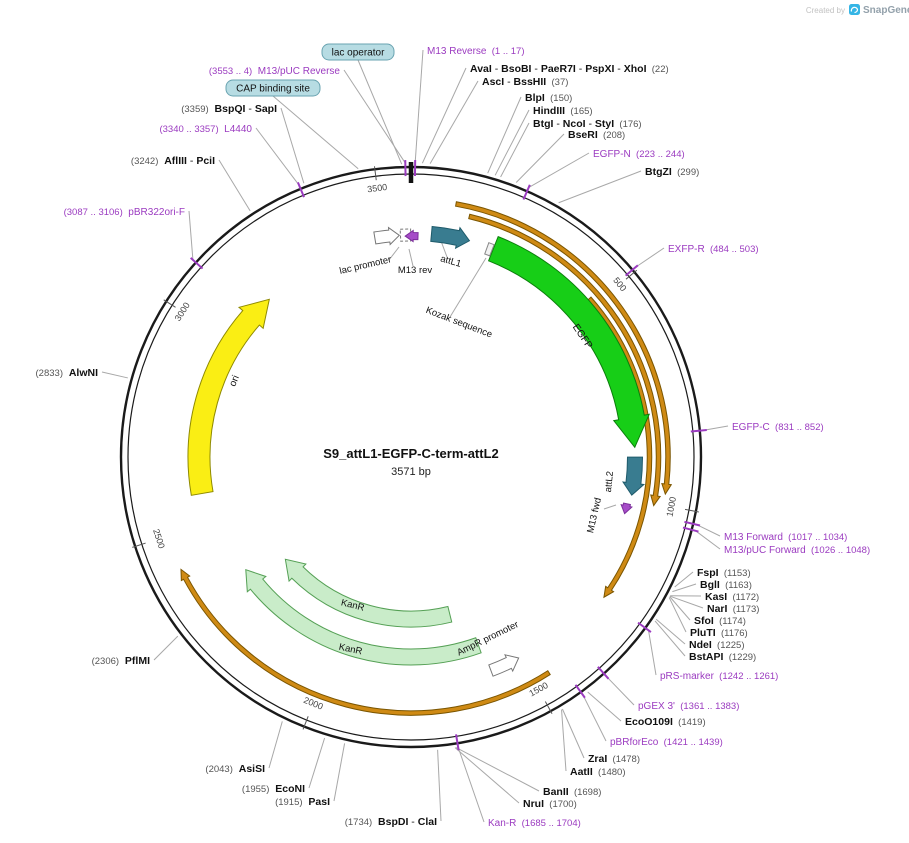  I want to click on orf-arc-bottom, so click(365, 642).